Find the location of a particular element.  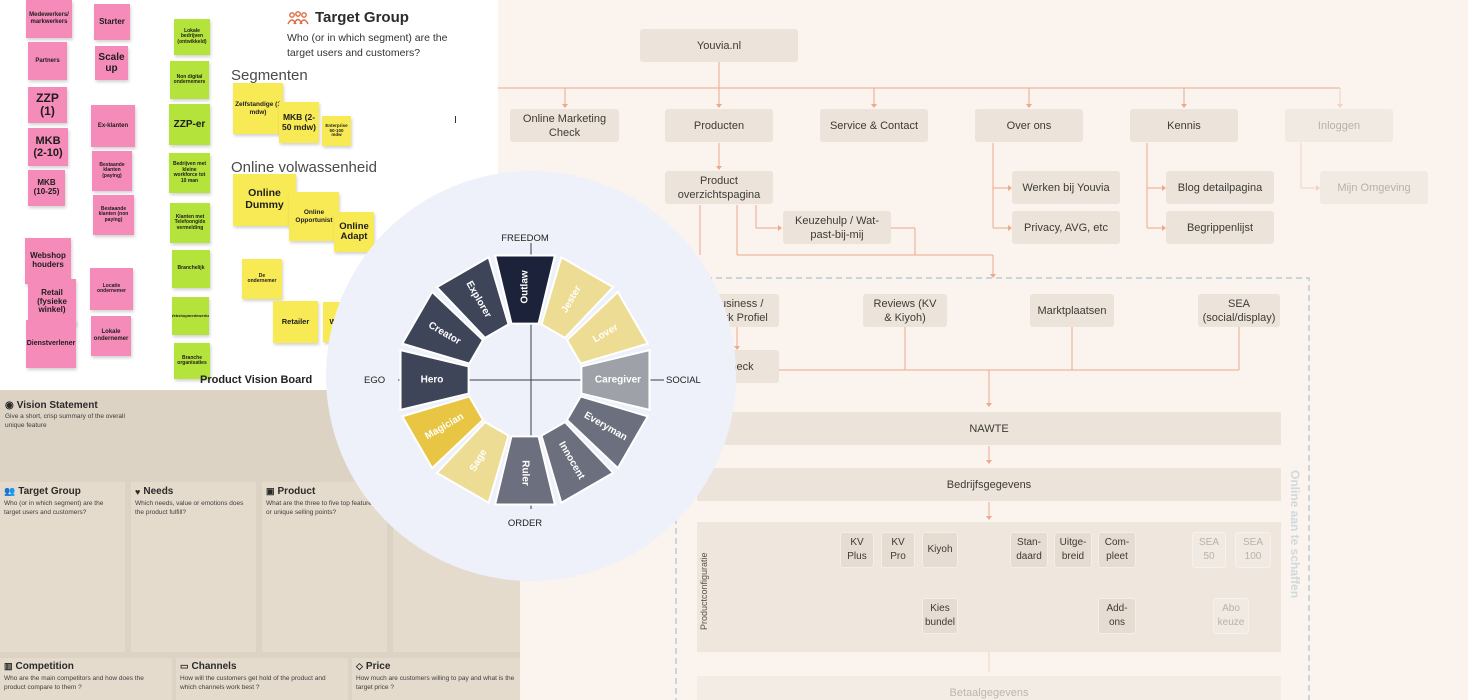

sticky-note: Branche organisaties is located at coordinates (192, 361).